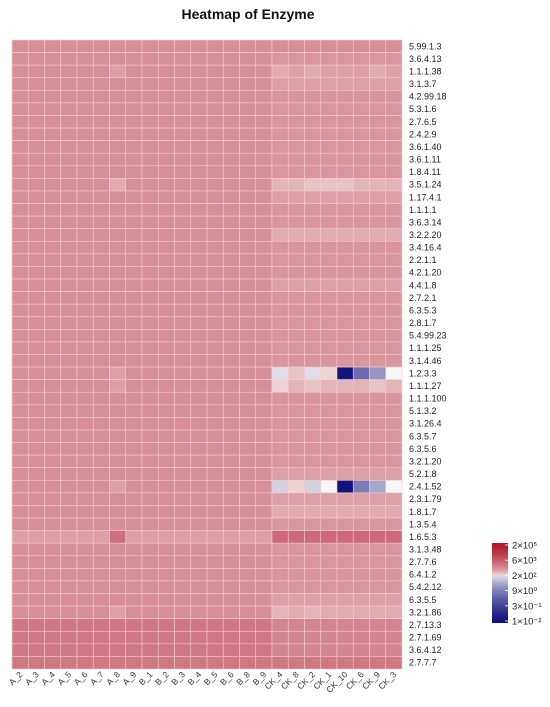 This screenshot has height=707, width=550. What do you see at coordinates (425, 197) in the screenshot?
I see `row-label: 1.17.4.1` at bounding box center [425, 197].